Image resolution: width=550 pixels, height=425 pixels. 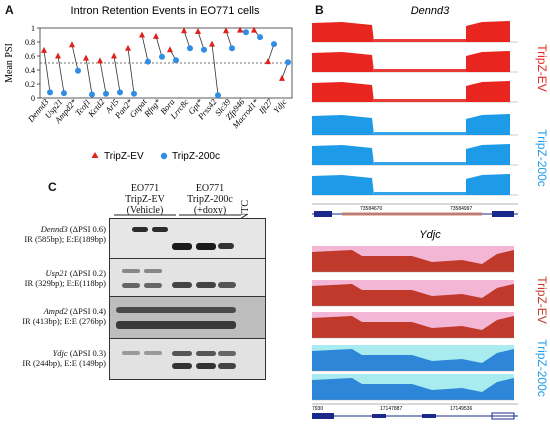 What do you see at coordinates (30, 70) in the screenshot?
I see `y-tick-label: 0.4` at bounding box center [30, 70].